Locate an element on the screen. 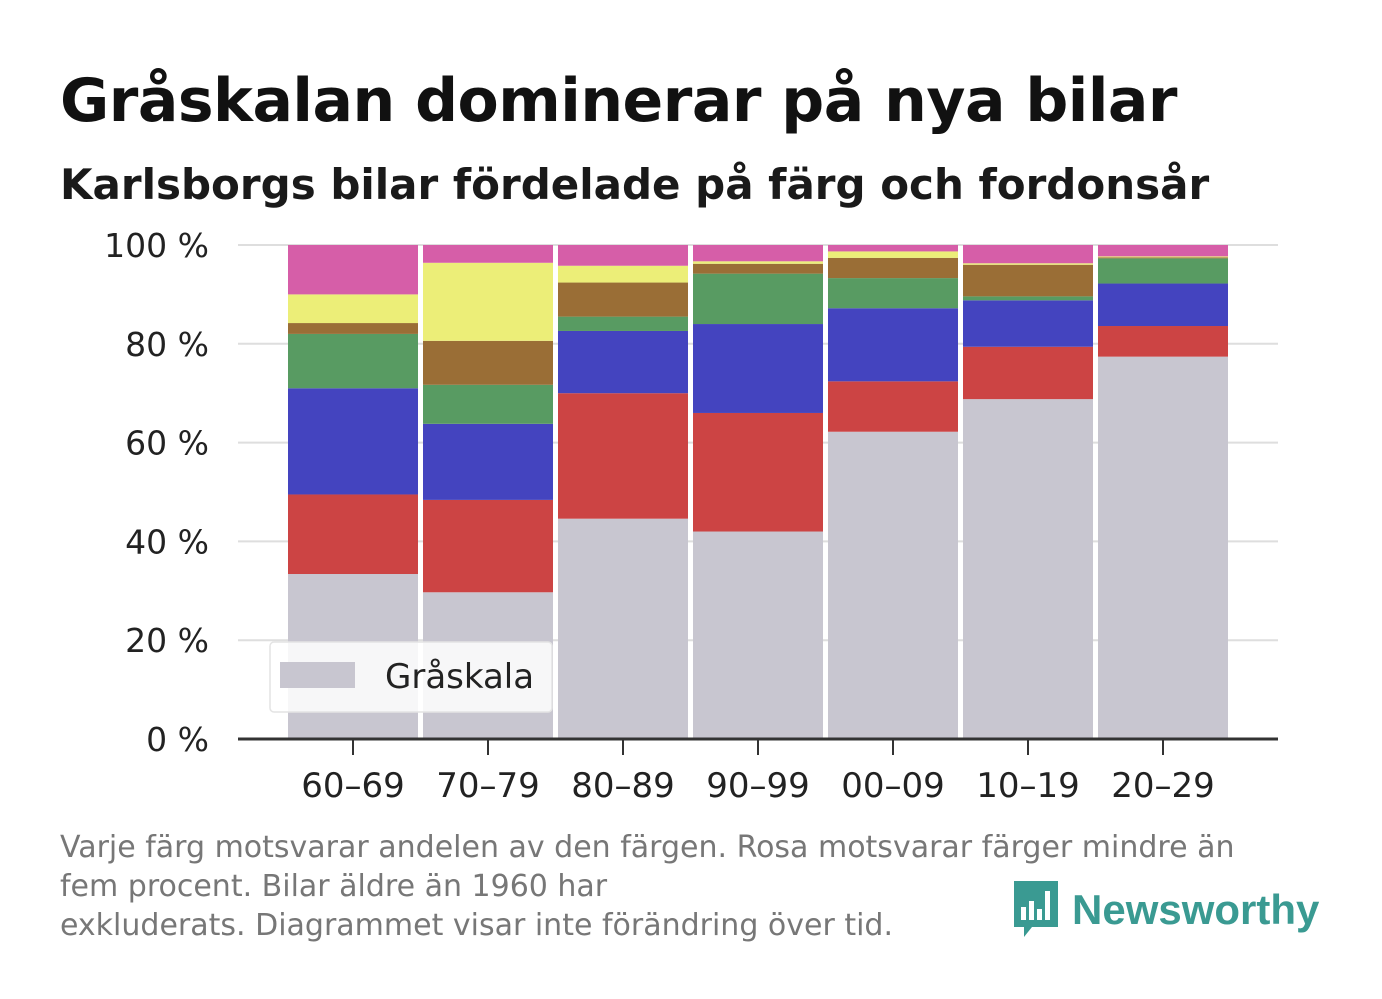  logo-text: Newsworthy is located at coordinates (1196, 909).